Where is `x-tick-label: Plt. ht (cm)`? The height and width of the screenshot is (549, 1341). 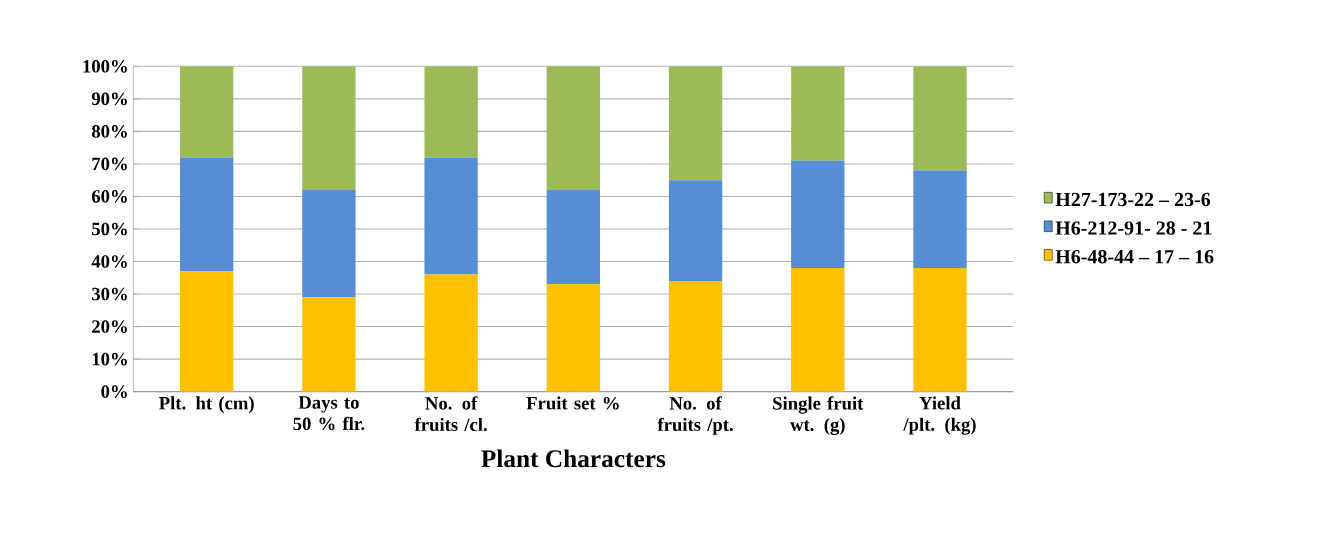 x-tick-label: Plt. ht (cm) is located at coordinates (206, 405).